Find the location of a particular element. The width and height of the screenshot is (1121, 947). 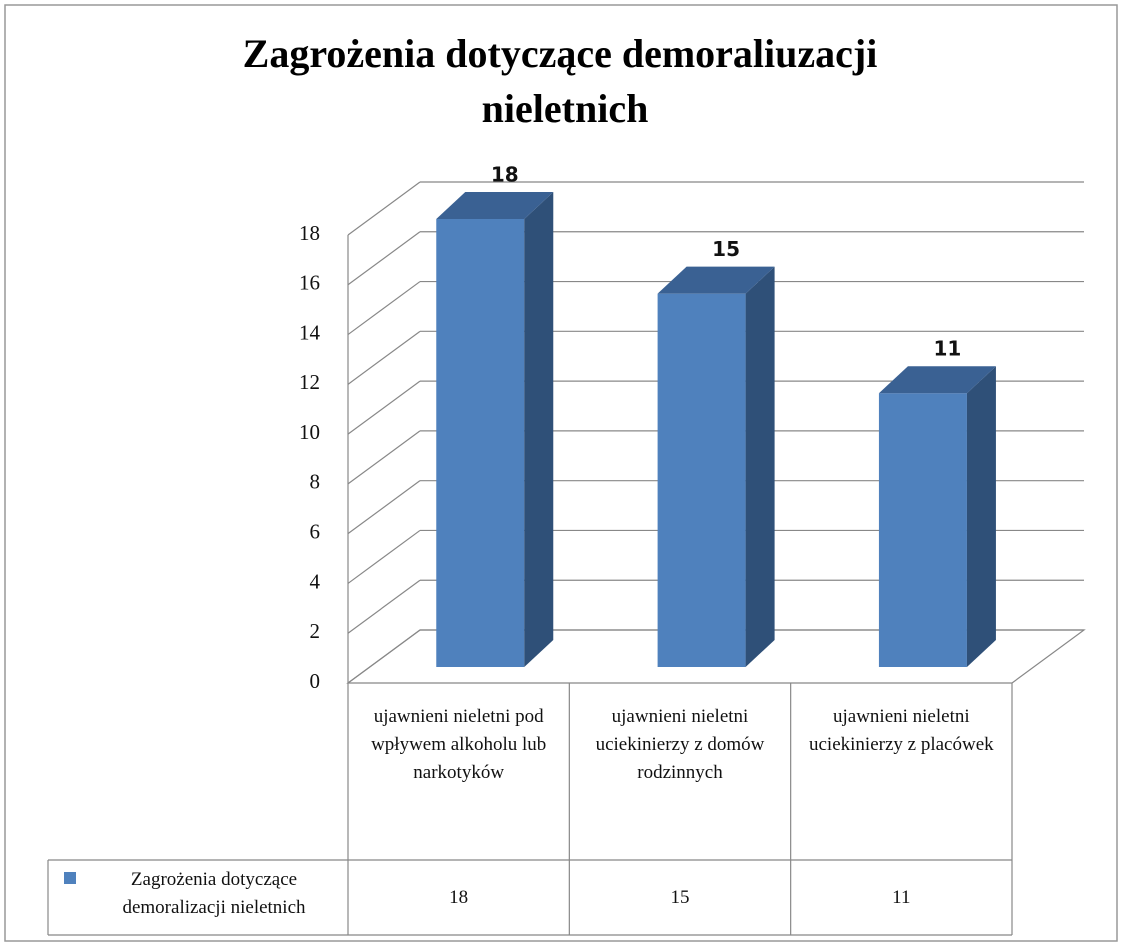

title-line: nieletnich is located at coordinates (565, 108).